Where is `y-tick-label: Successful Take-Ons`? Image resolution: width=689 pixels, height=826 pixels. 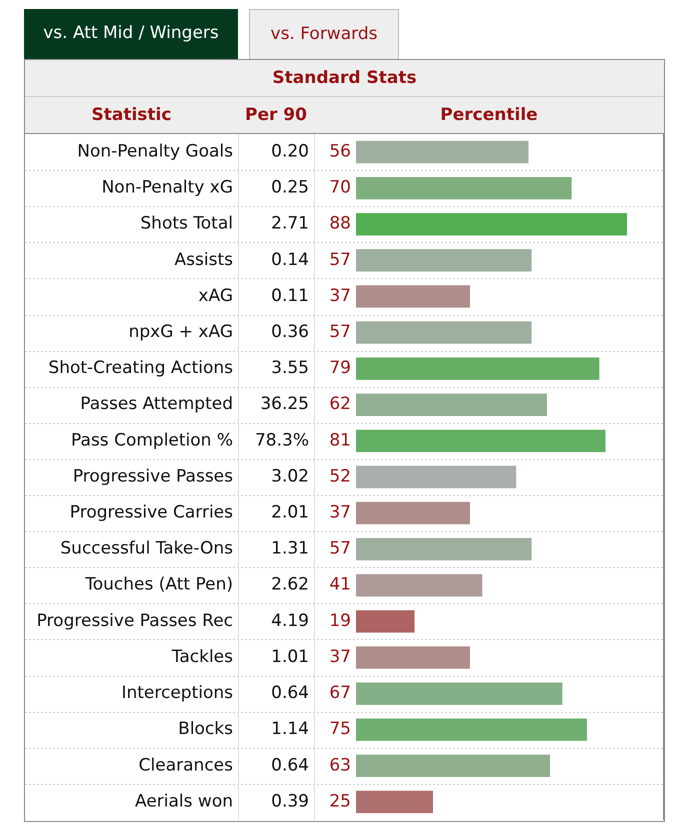
y-tick-label: Successful Take-Ons is located at coordinates (147, 548).